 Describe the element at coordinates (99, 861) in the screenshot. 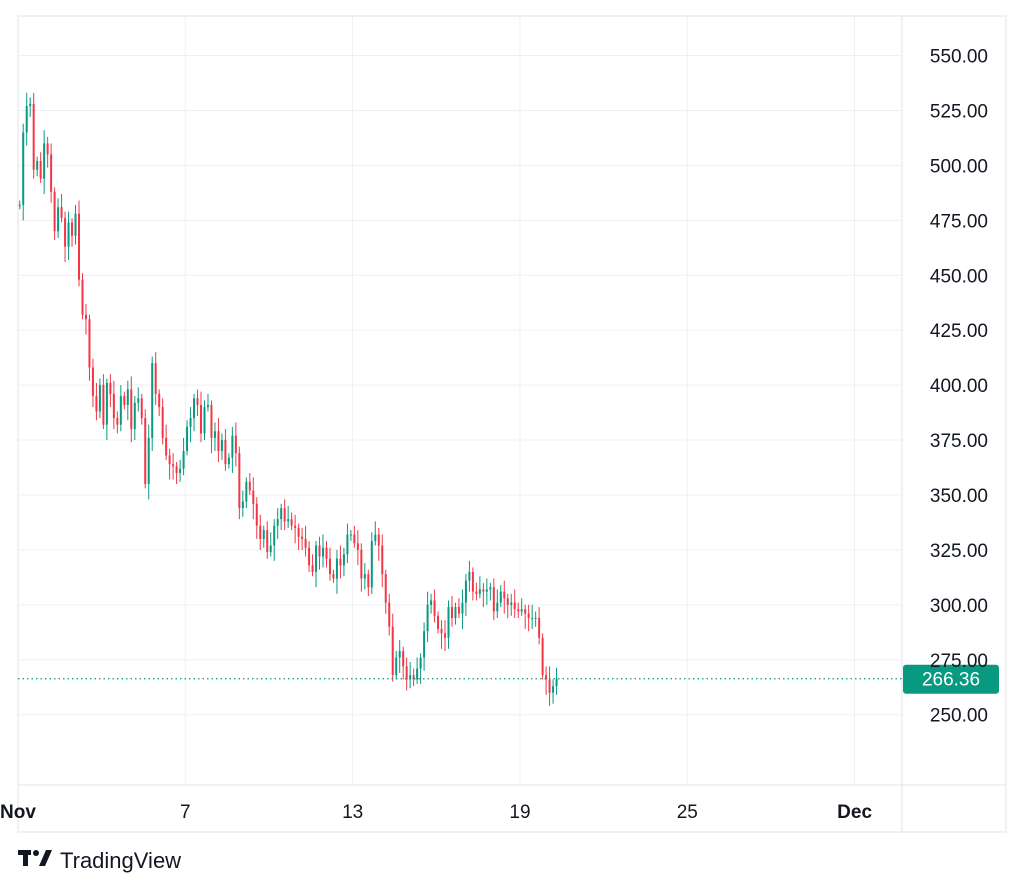

I see `tradingview-brand: TradingView` at that location.